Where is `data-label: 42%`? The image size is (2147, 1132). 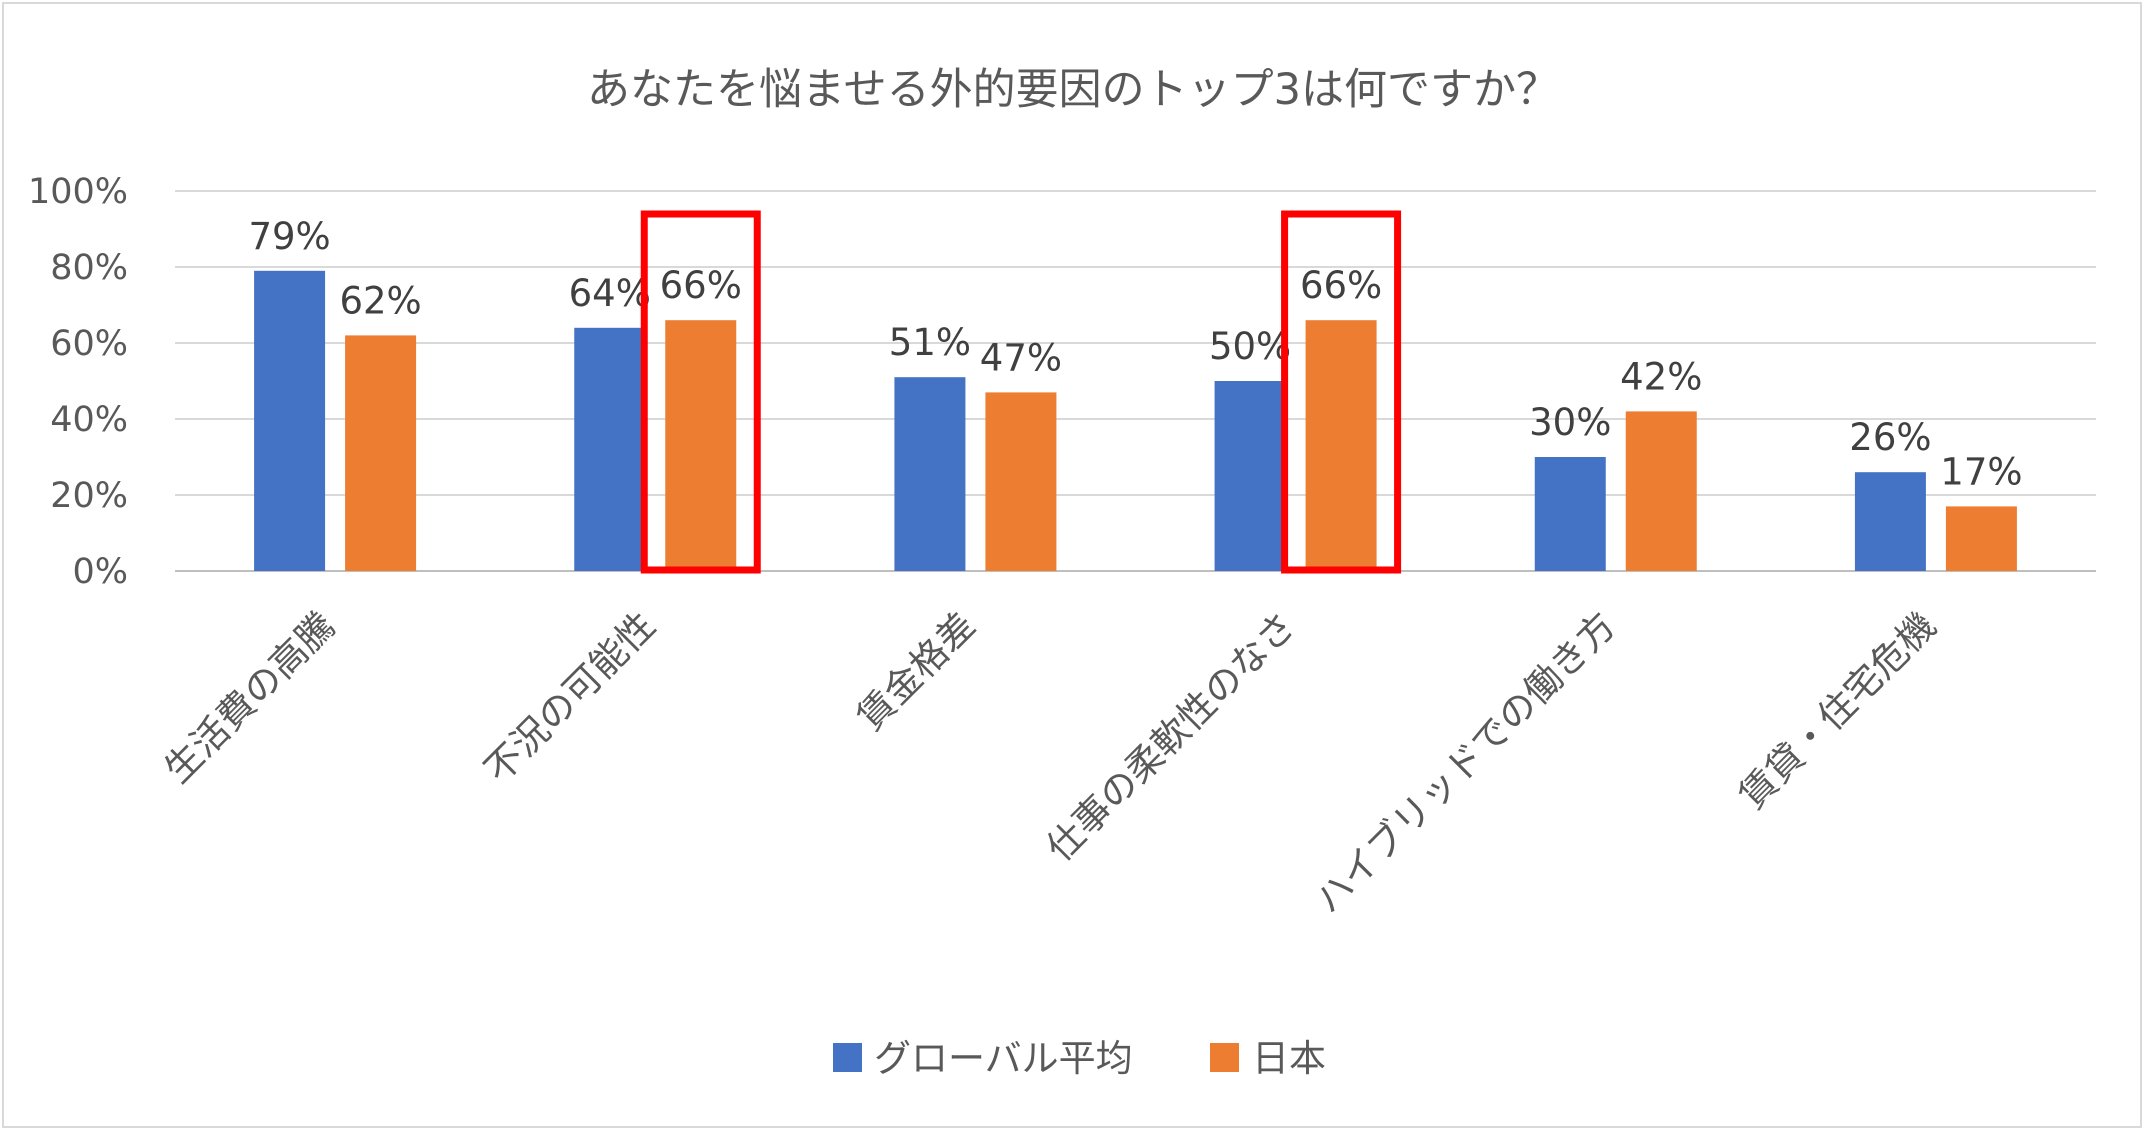 data-label: 42% is located at coordinates (1661, 376).